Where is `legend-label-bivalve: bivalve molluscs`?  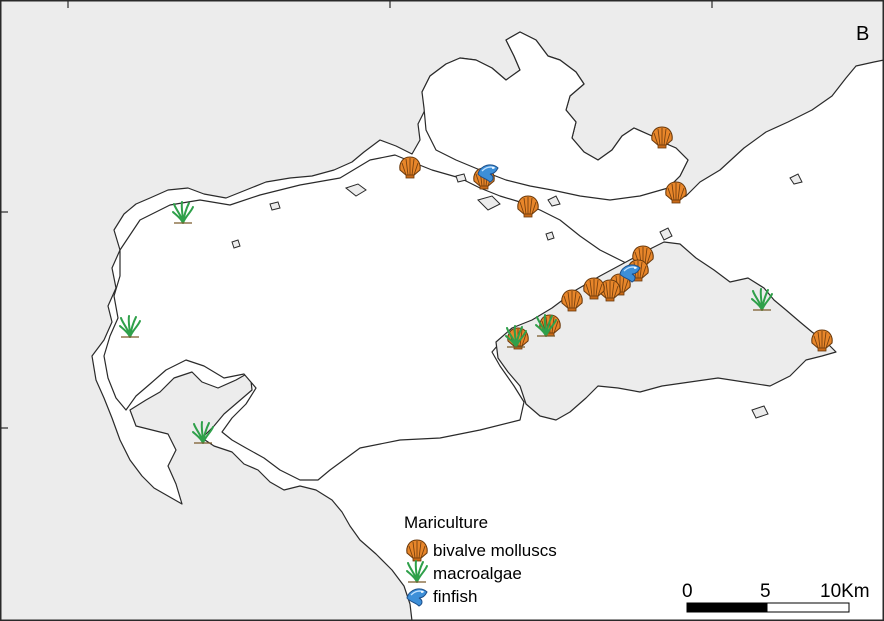 legend-label-bivalve: bivalve molluscs is located at coordinates (495, 550).